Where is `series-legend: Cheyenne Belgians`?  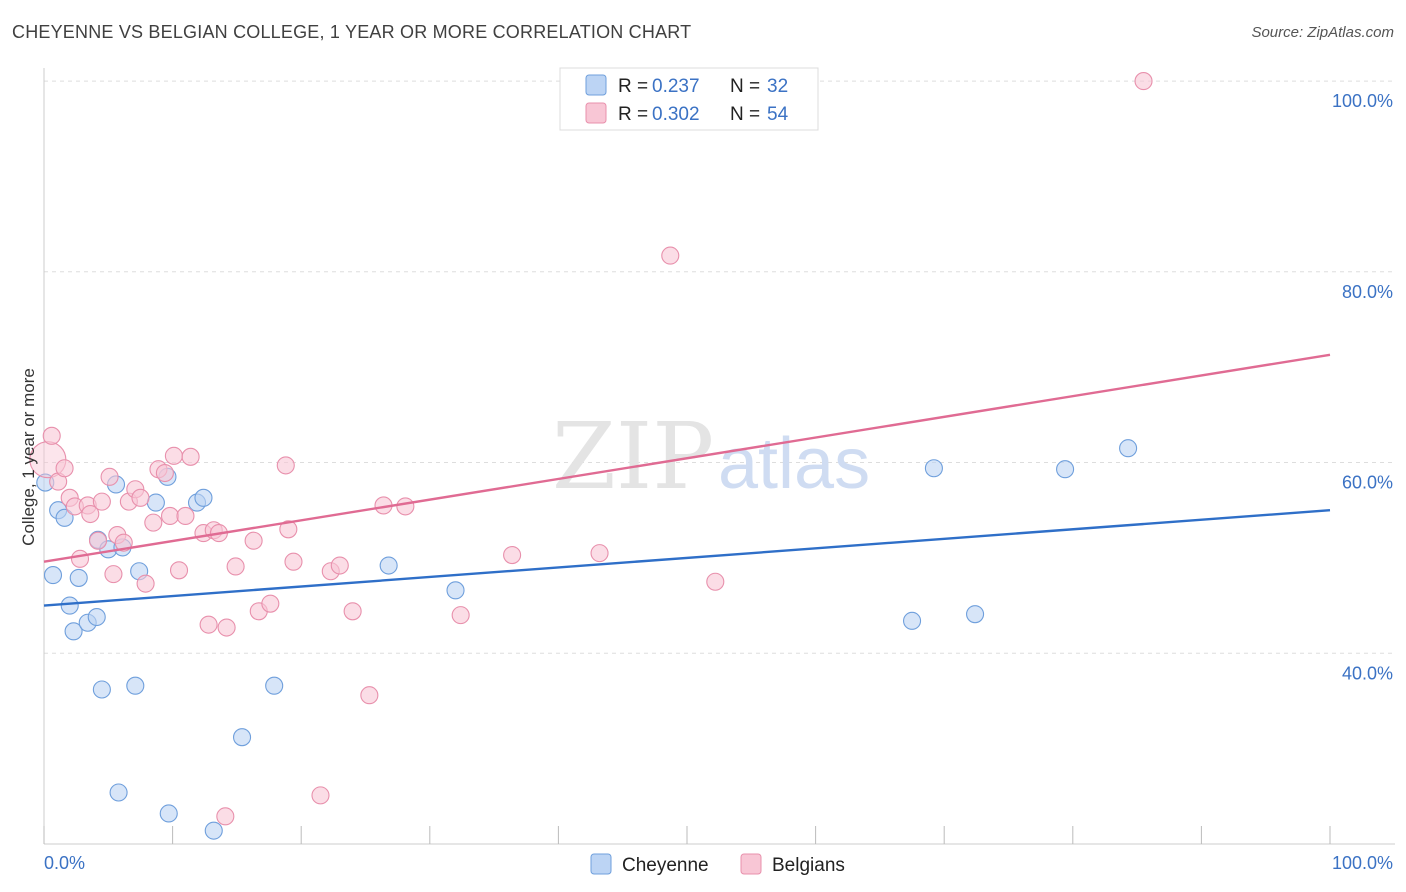
series-legend: Cheyenne Belgians is located at coordinates (717, 864).